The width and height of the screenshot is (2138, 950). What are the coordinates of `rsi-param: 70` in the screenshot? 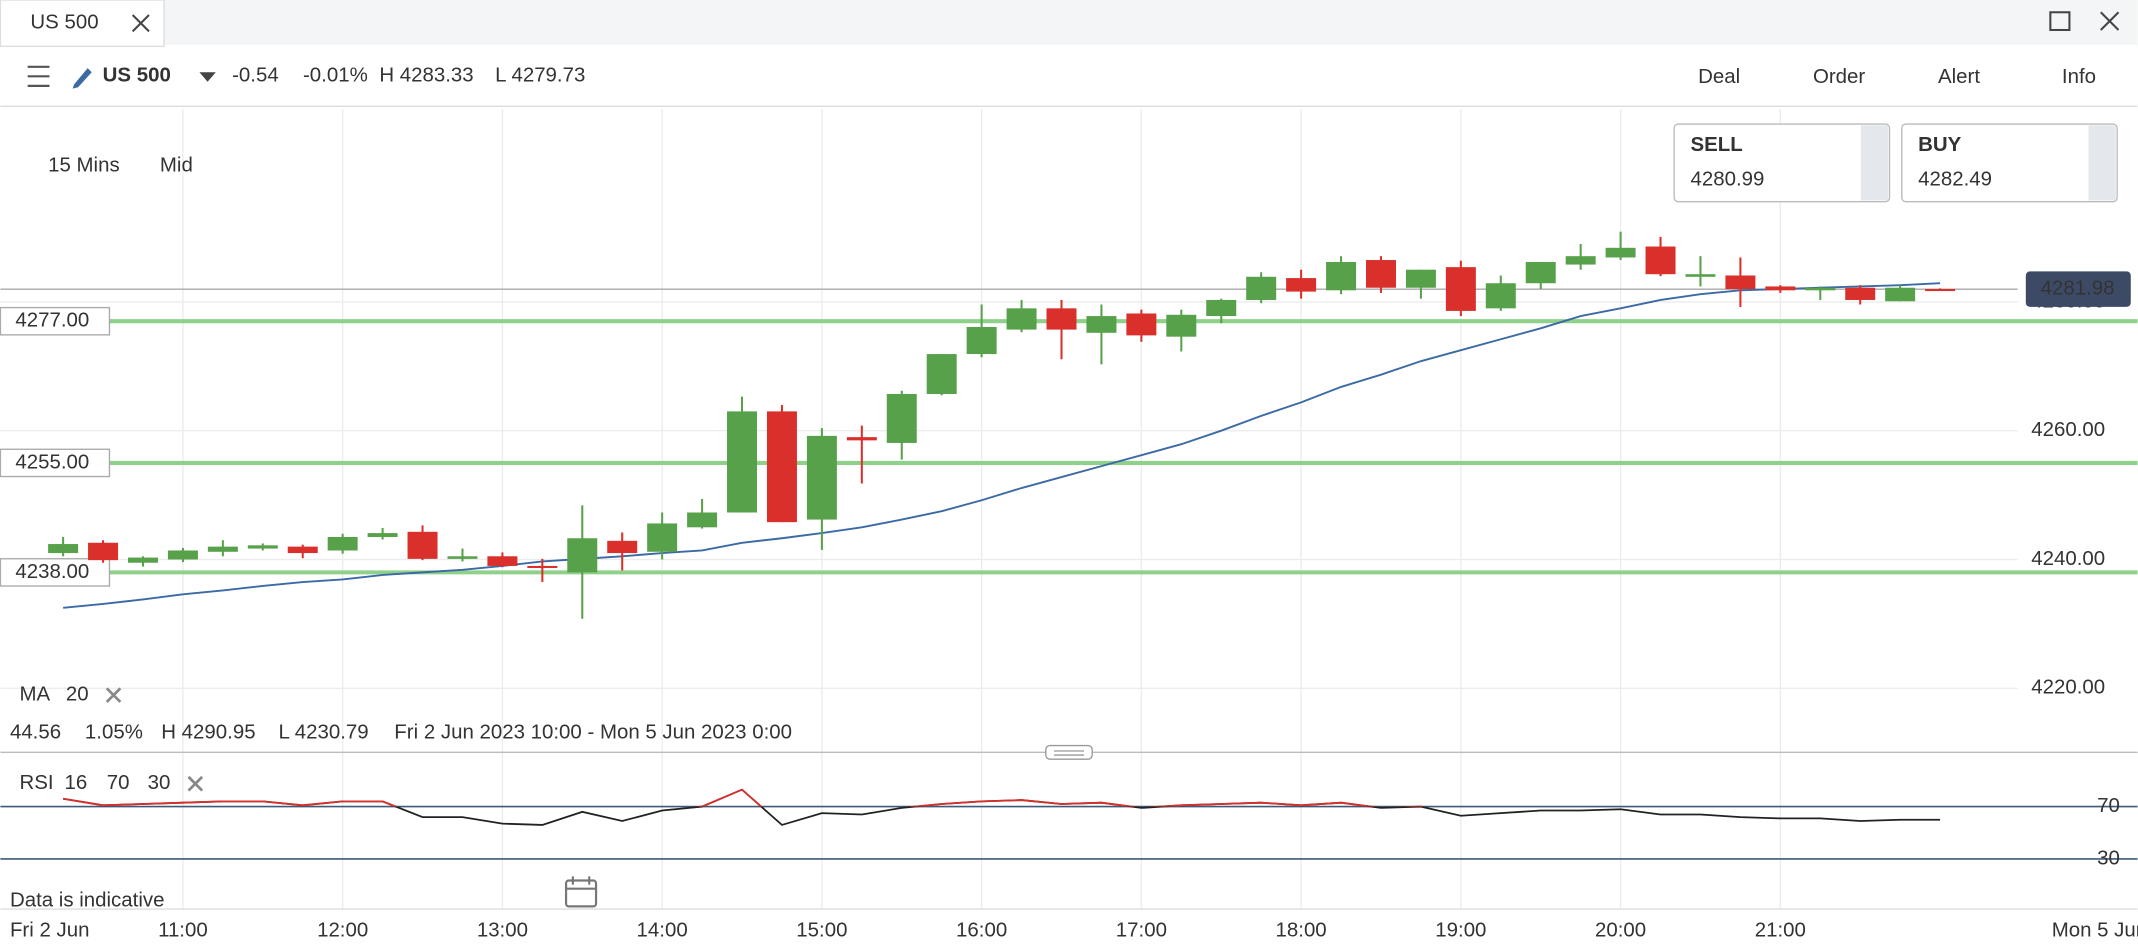 It's located at (118, 782).